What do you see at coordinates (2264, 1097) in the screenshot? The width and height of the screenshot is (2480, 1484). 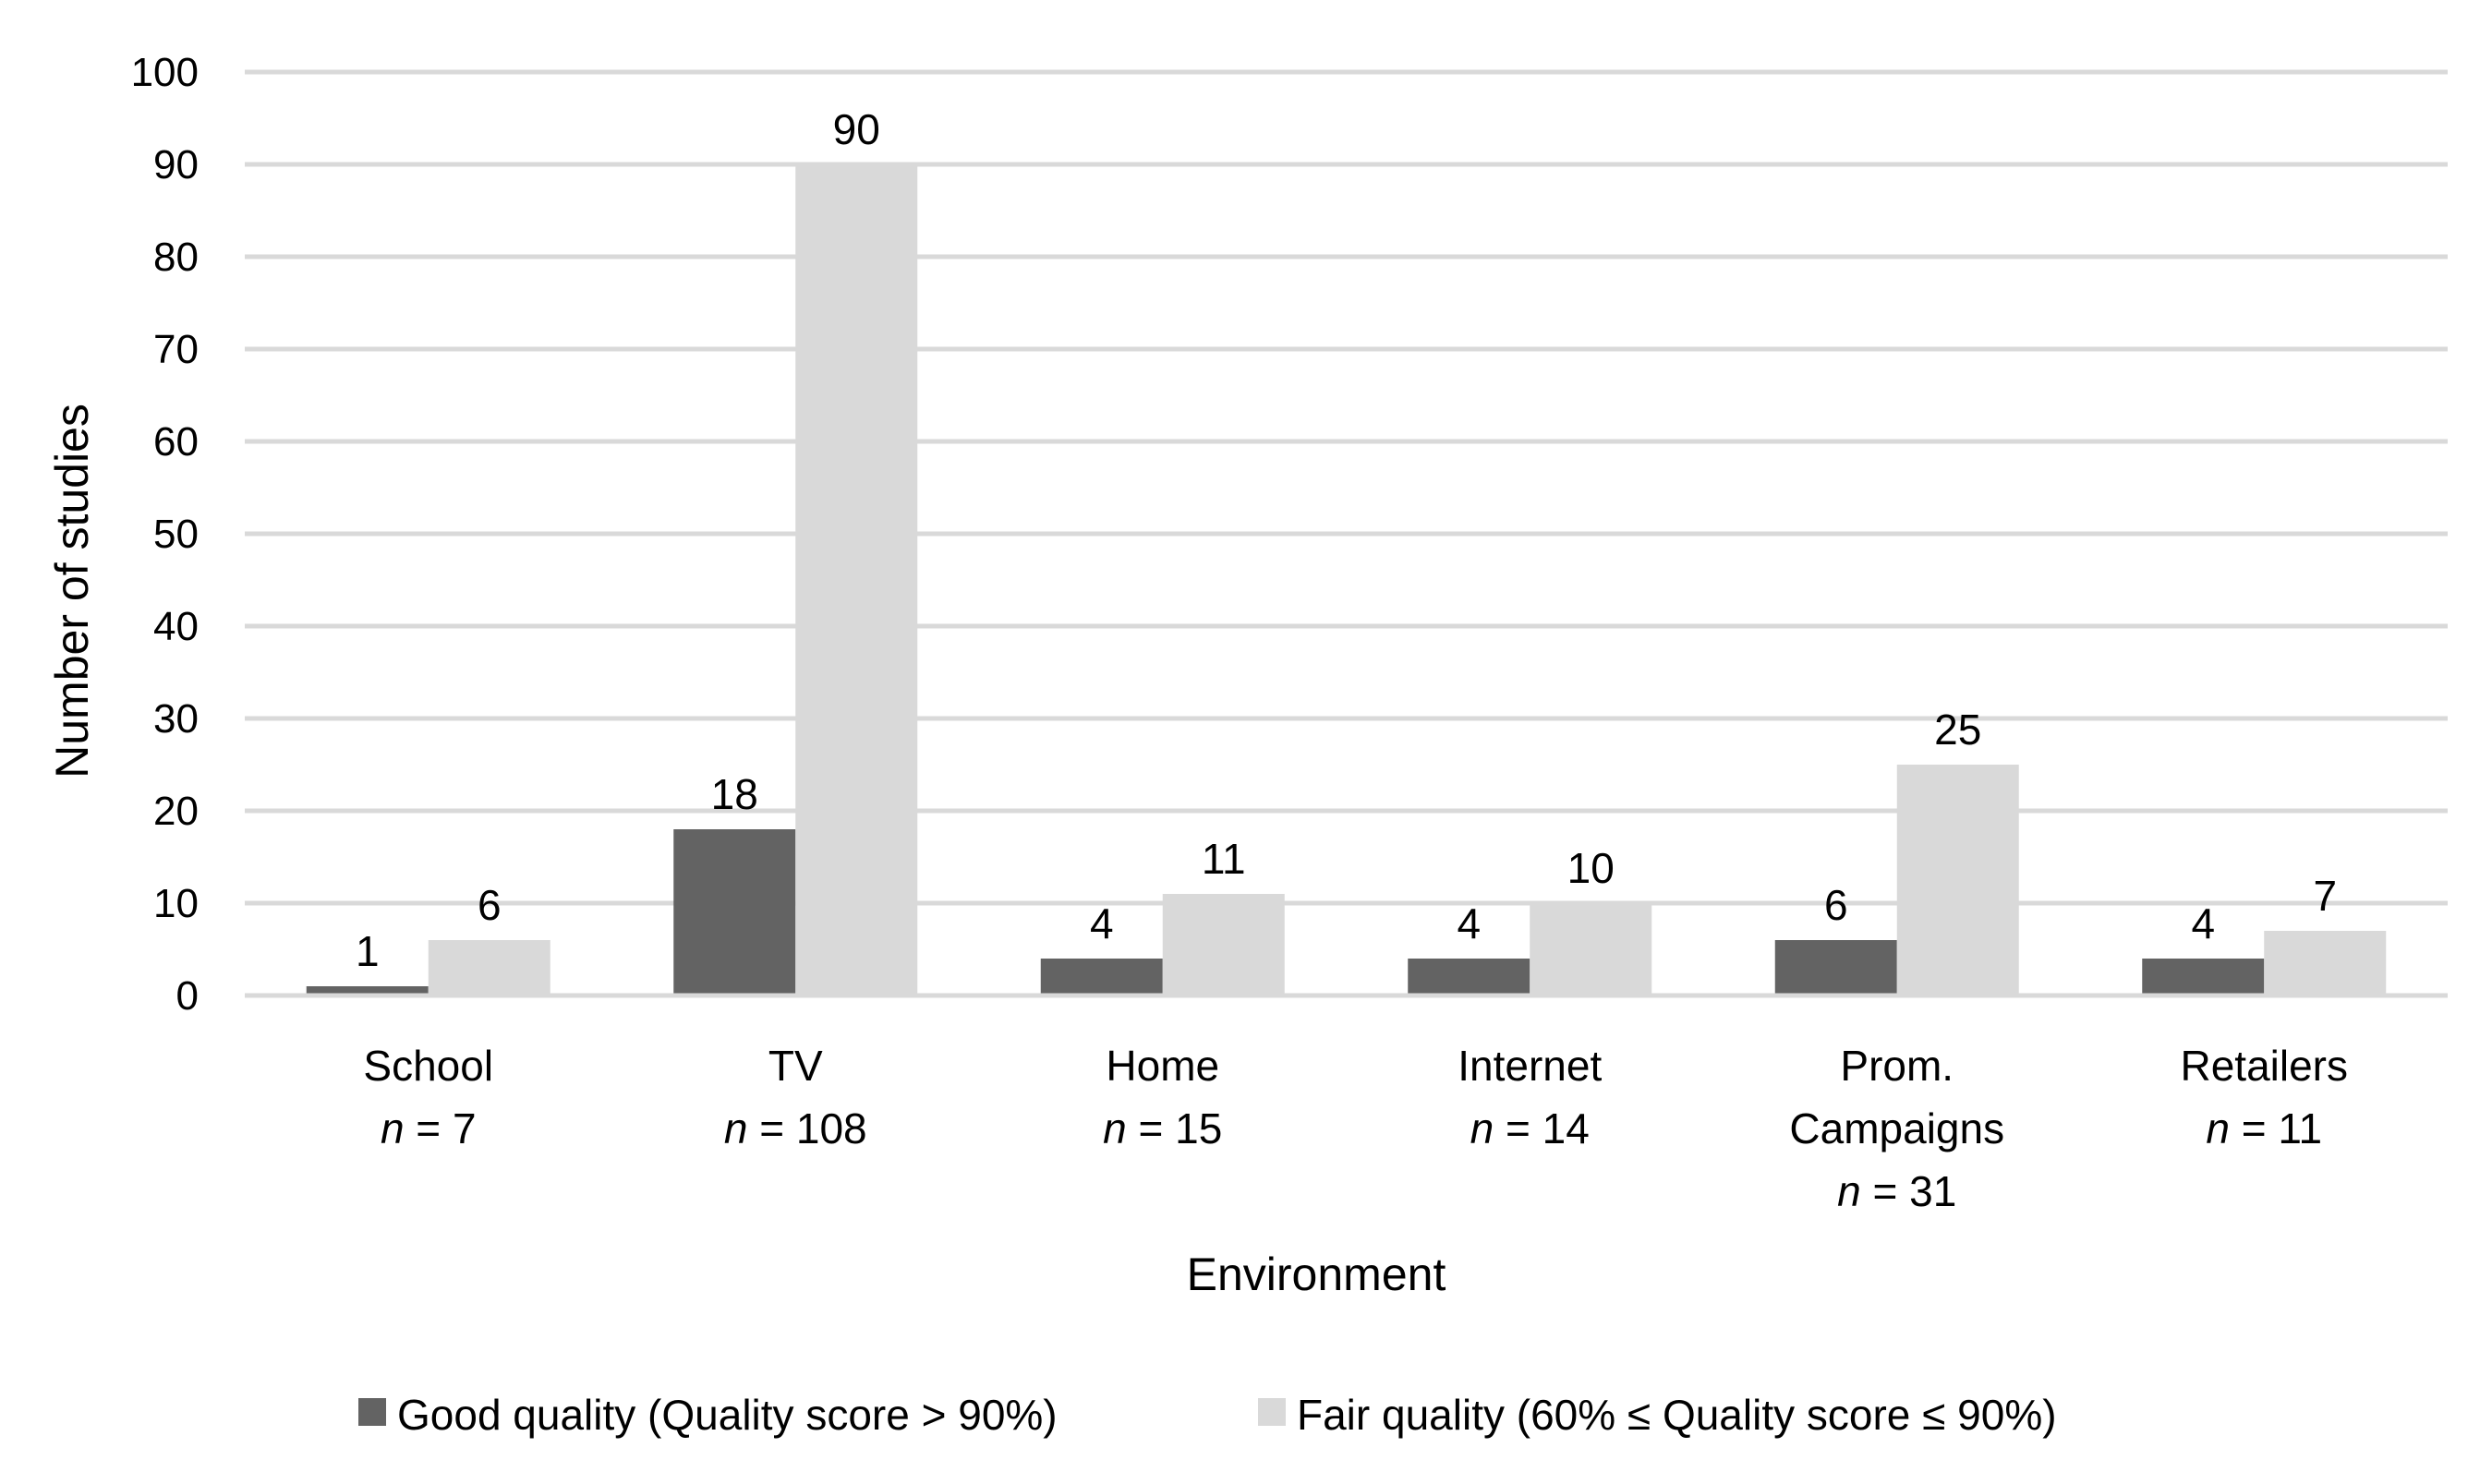 I see `category-label: Retailers n = 11` at bounding box center [2264, 1097].